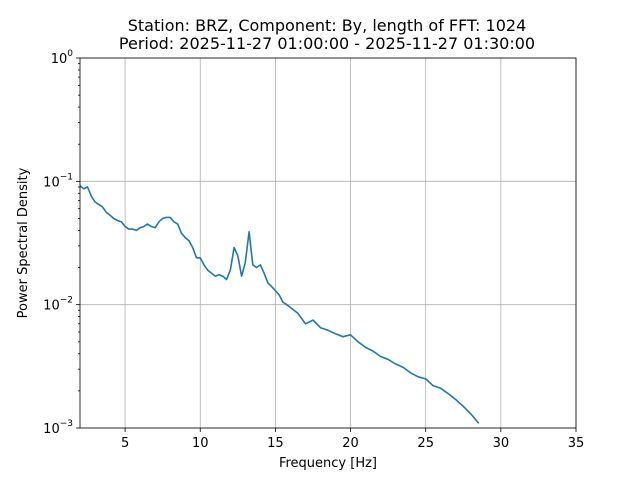  Describe the element at coordinates (58, 428) in the screenshot. I see `y-tick-label: 10⁻³` at that location.